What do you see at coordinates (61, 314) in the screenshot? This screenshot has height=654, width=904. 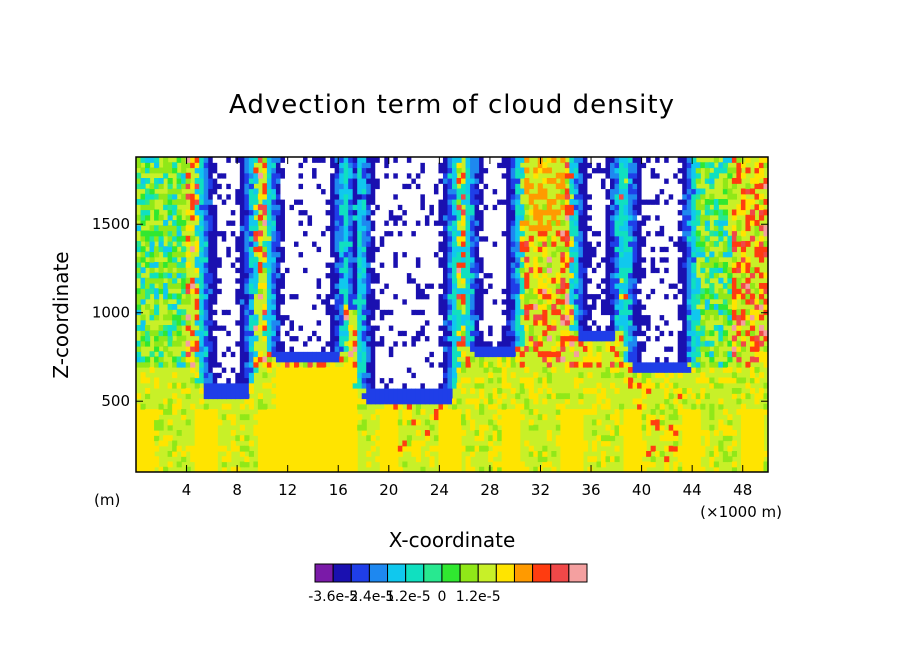 I see `y-axis-label: Z-coordinate` at bounding box center [61, 314].